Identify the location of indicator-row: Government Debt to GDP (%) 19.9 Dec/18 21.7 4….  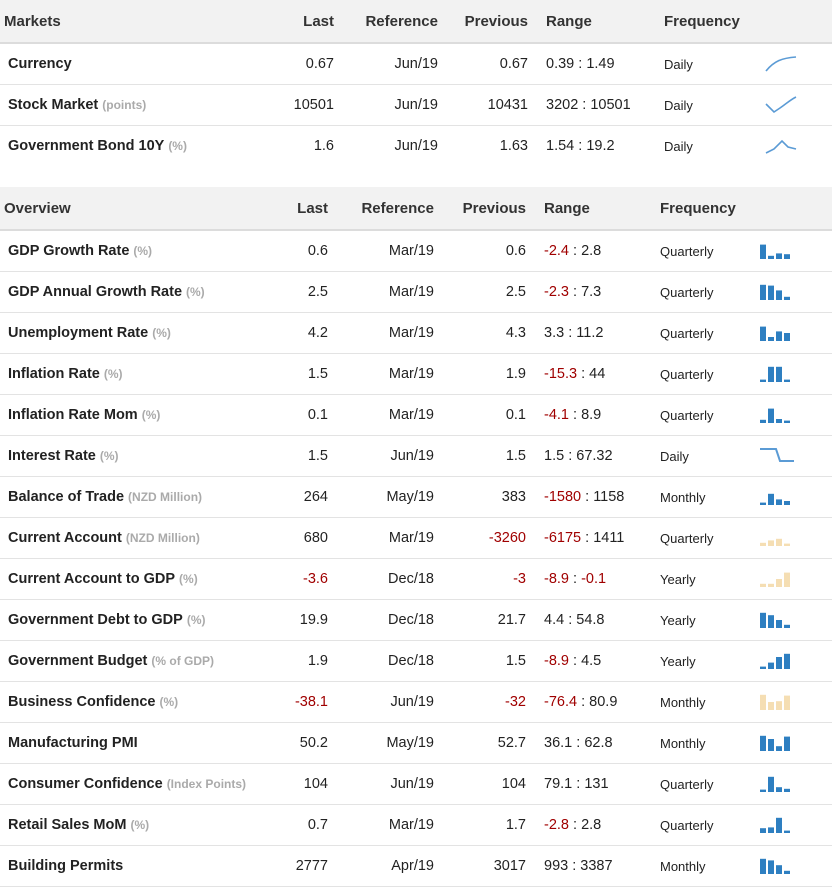
(416, 620).